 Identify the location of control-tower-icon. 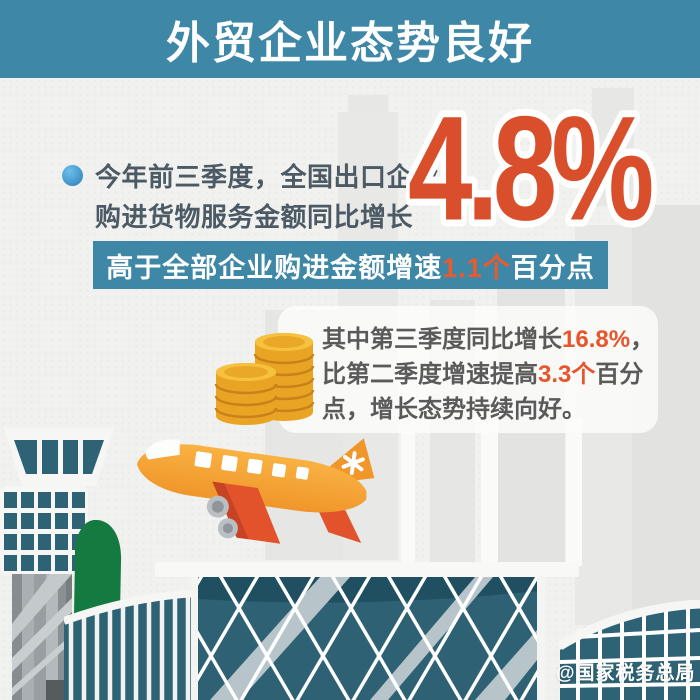
(57, 564).